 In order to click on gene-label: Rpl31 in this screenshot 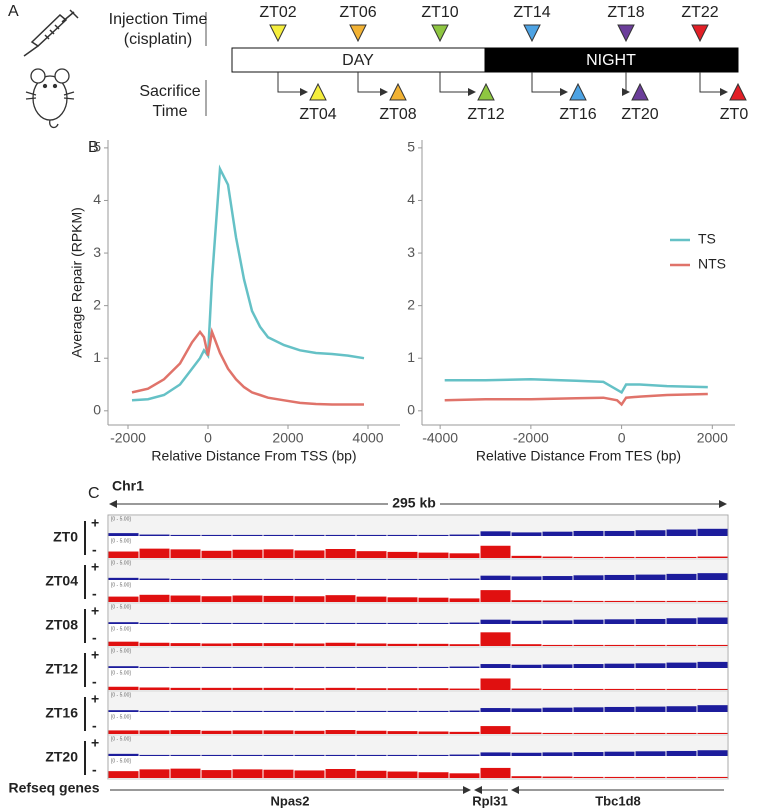, I will do `click(489, 800)`.